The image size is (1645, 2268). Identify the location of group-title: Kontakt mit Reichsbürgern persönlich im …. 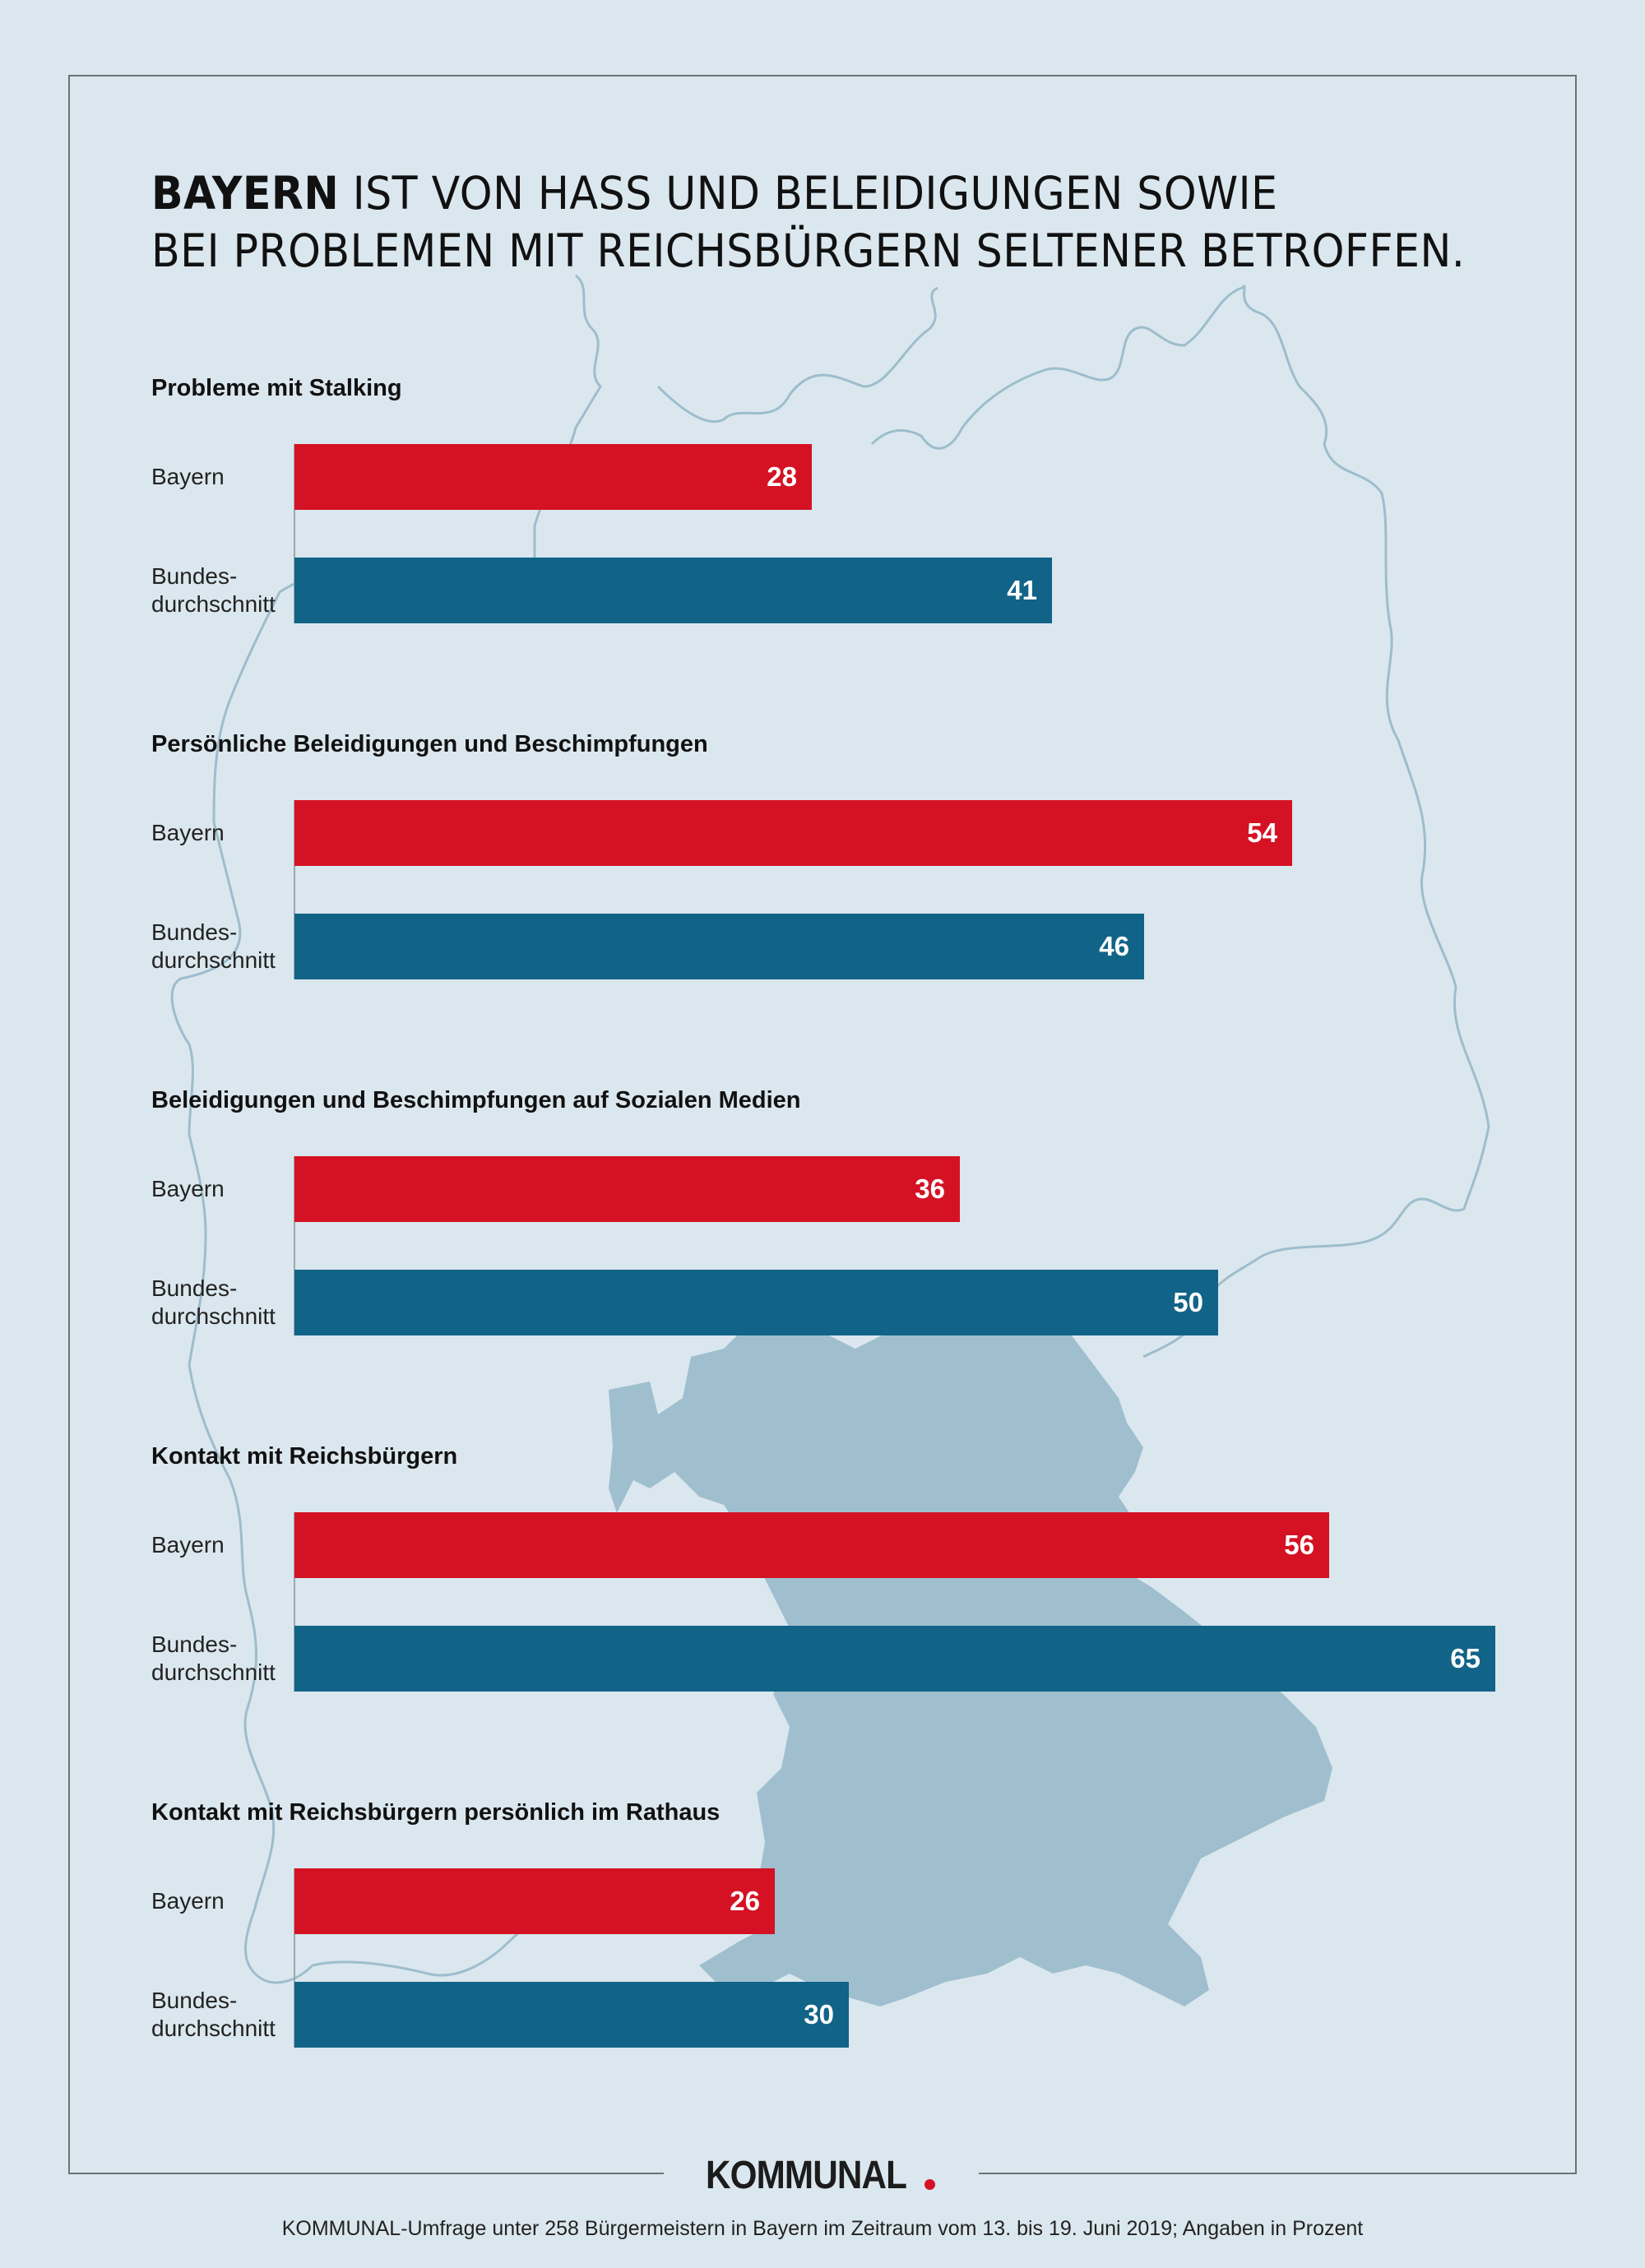
(436, 1813).